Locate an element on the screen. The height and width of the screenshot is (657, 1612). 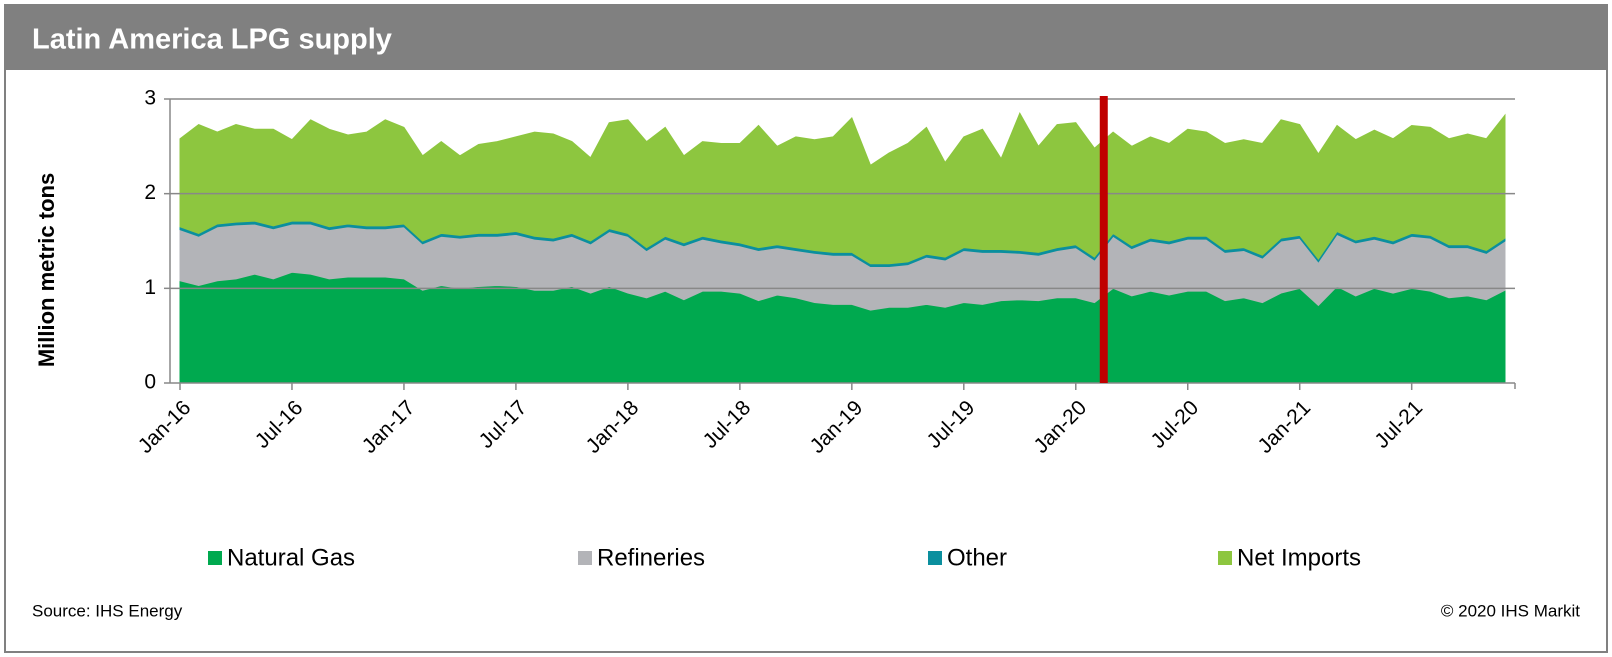
y-tick-label: 0 is located at coordinates (150, 382).